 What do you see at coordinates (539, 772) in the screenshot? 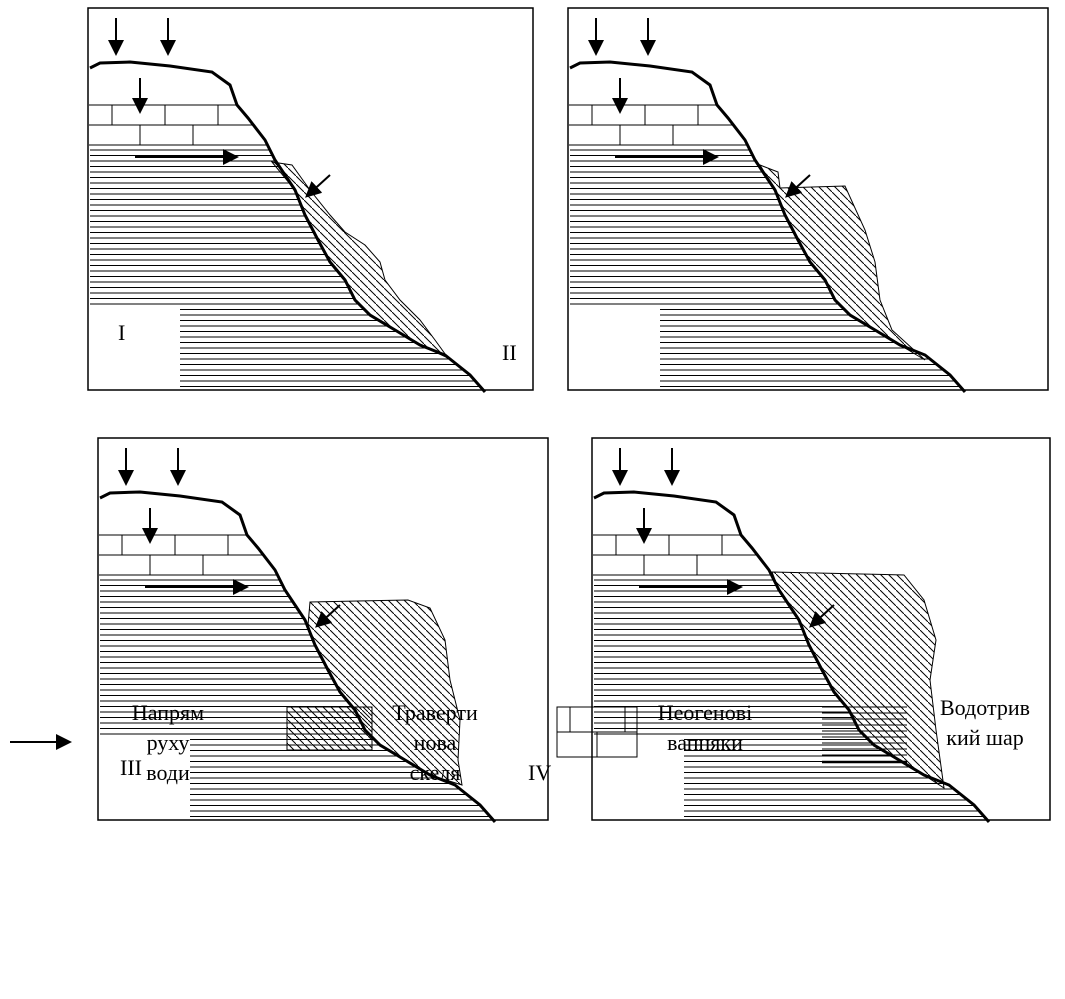
I see `panel-label: IV` at bounding box center [539, 772].